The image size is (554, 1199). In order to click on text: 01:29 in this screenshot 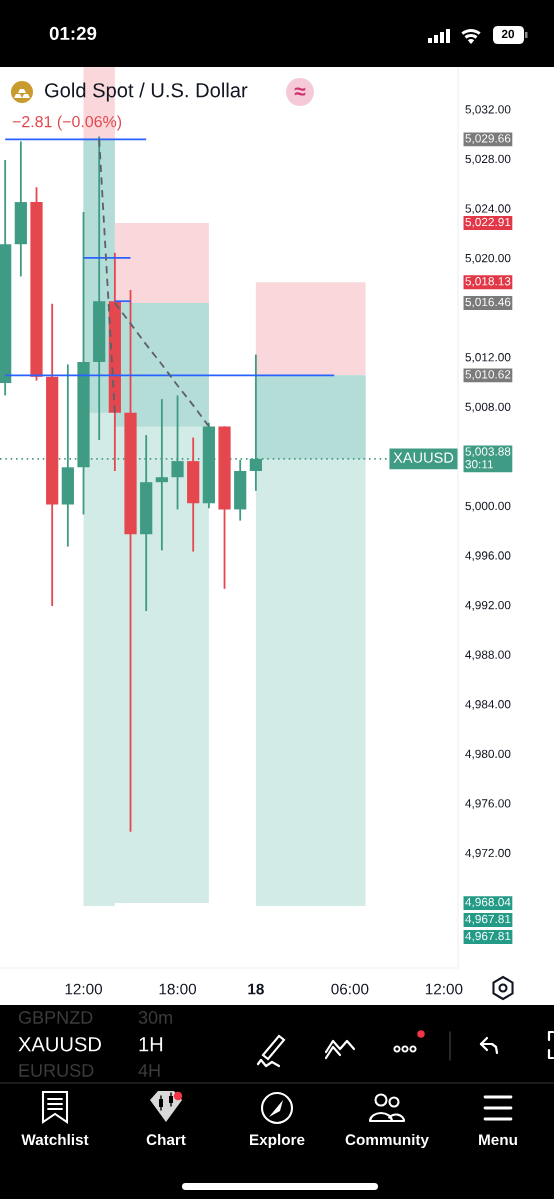, I will do `click(73, 33)`.